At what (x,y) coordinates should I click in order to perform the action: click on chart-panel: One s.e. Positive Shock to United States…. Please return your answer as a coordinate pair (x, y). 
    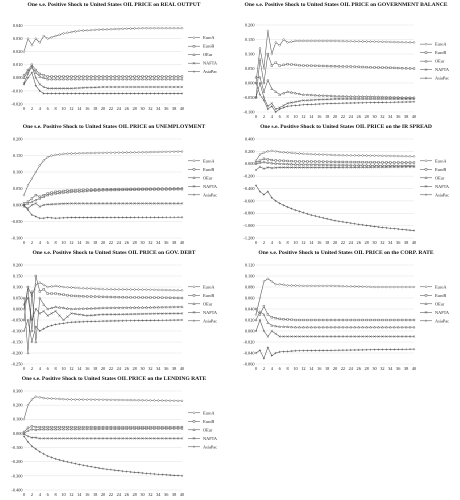
    Looking at the image, I should click on (346, 62).